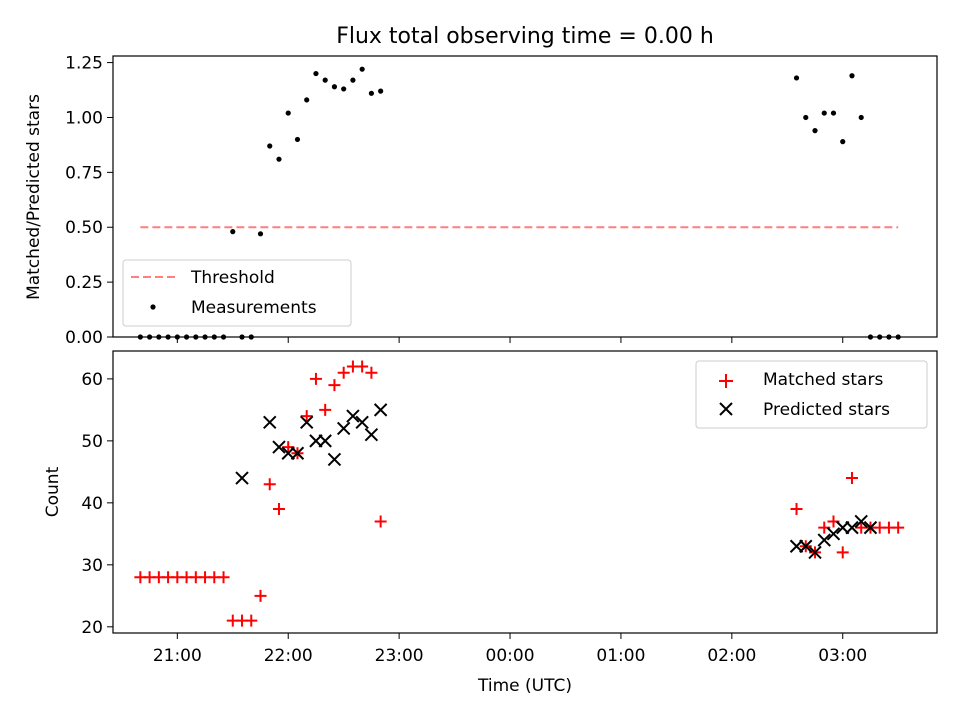  Describe the element at coordinates (84, 283) in the screenshot. I see `top-y-tick-label: 0.25` at that location.